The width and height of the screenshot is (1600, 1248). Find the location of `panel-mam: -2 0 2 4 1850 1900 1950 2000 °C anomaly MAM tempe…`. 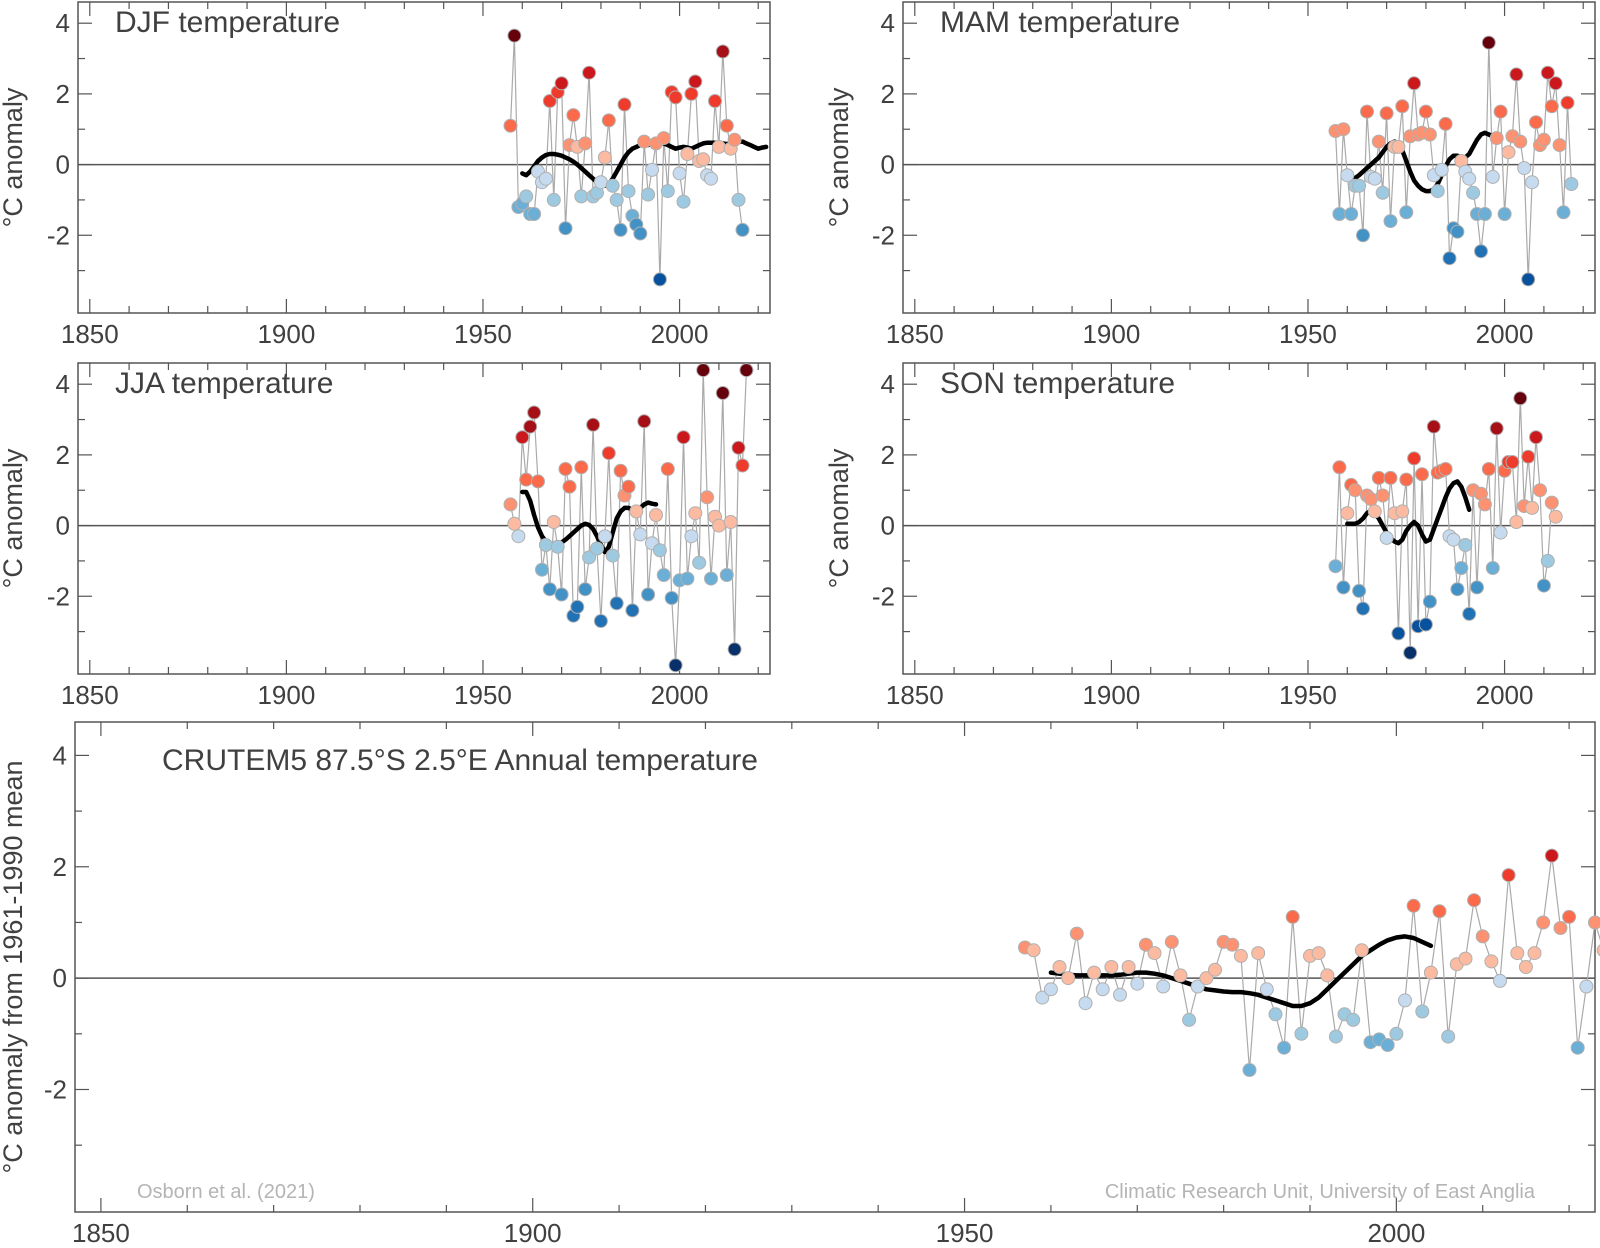

panel-mam: -2 0 2 4 1850 1900 1950 2000 °C anomaly MAM tempe… is located at coordinates (1210, 175).